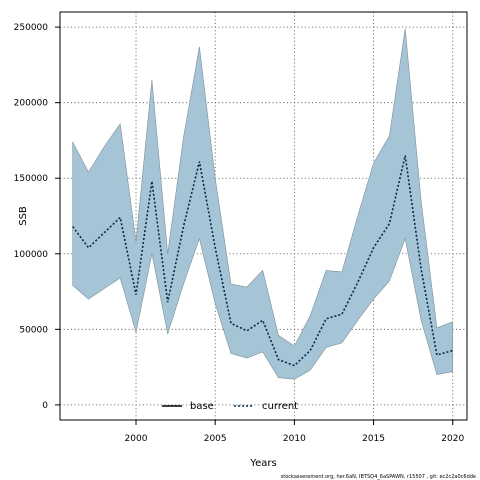 This screenshot has width=480, height=480. Describe the element at coordinates (31, 179) in the screenshot. I see `y-tick-label: 150000` at that location.